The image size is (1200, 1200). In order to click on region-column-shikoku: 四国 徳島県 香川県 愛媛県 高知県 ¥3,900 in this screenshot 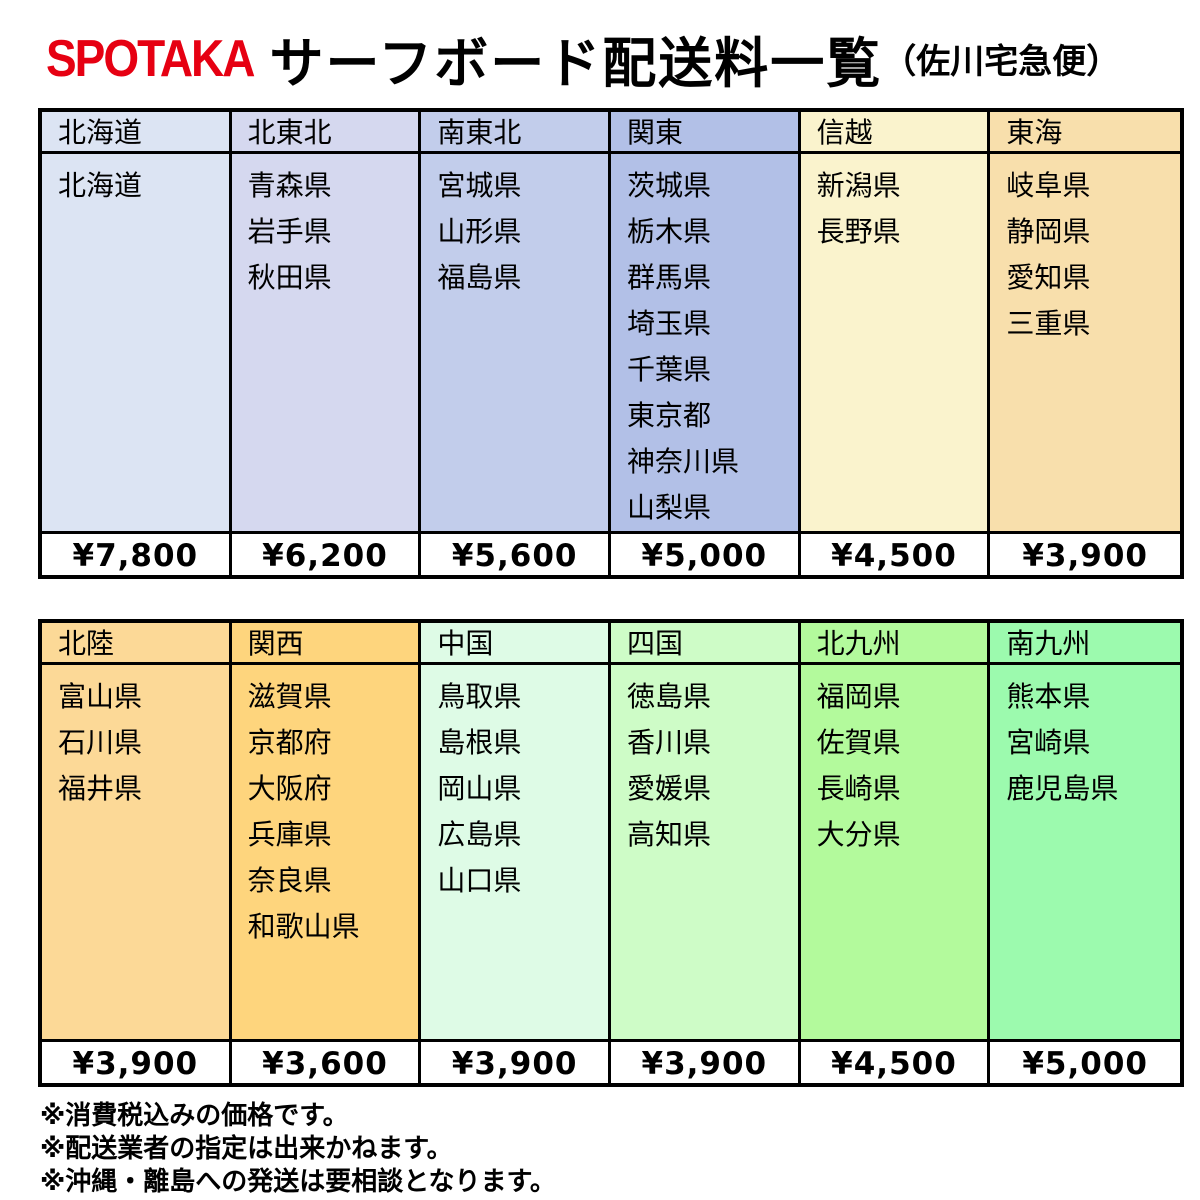, I will do `click(706, 853)`.